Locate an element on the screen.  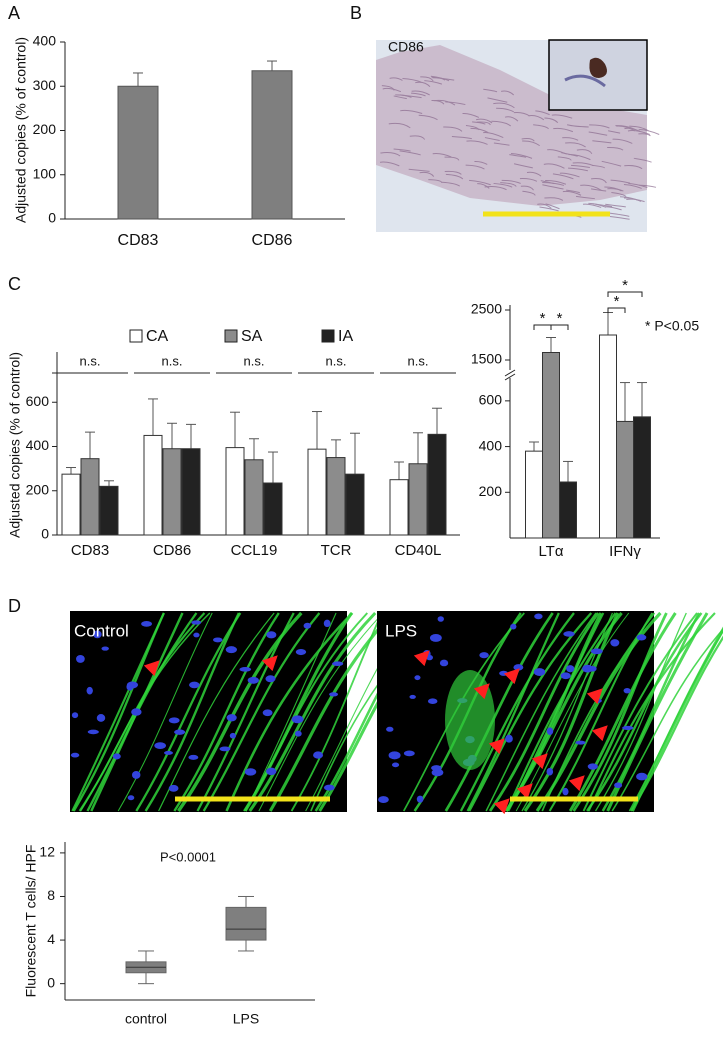
fluorescence-image: LPS is located at coordinates (550, 713).